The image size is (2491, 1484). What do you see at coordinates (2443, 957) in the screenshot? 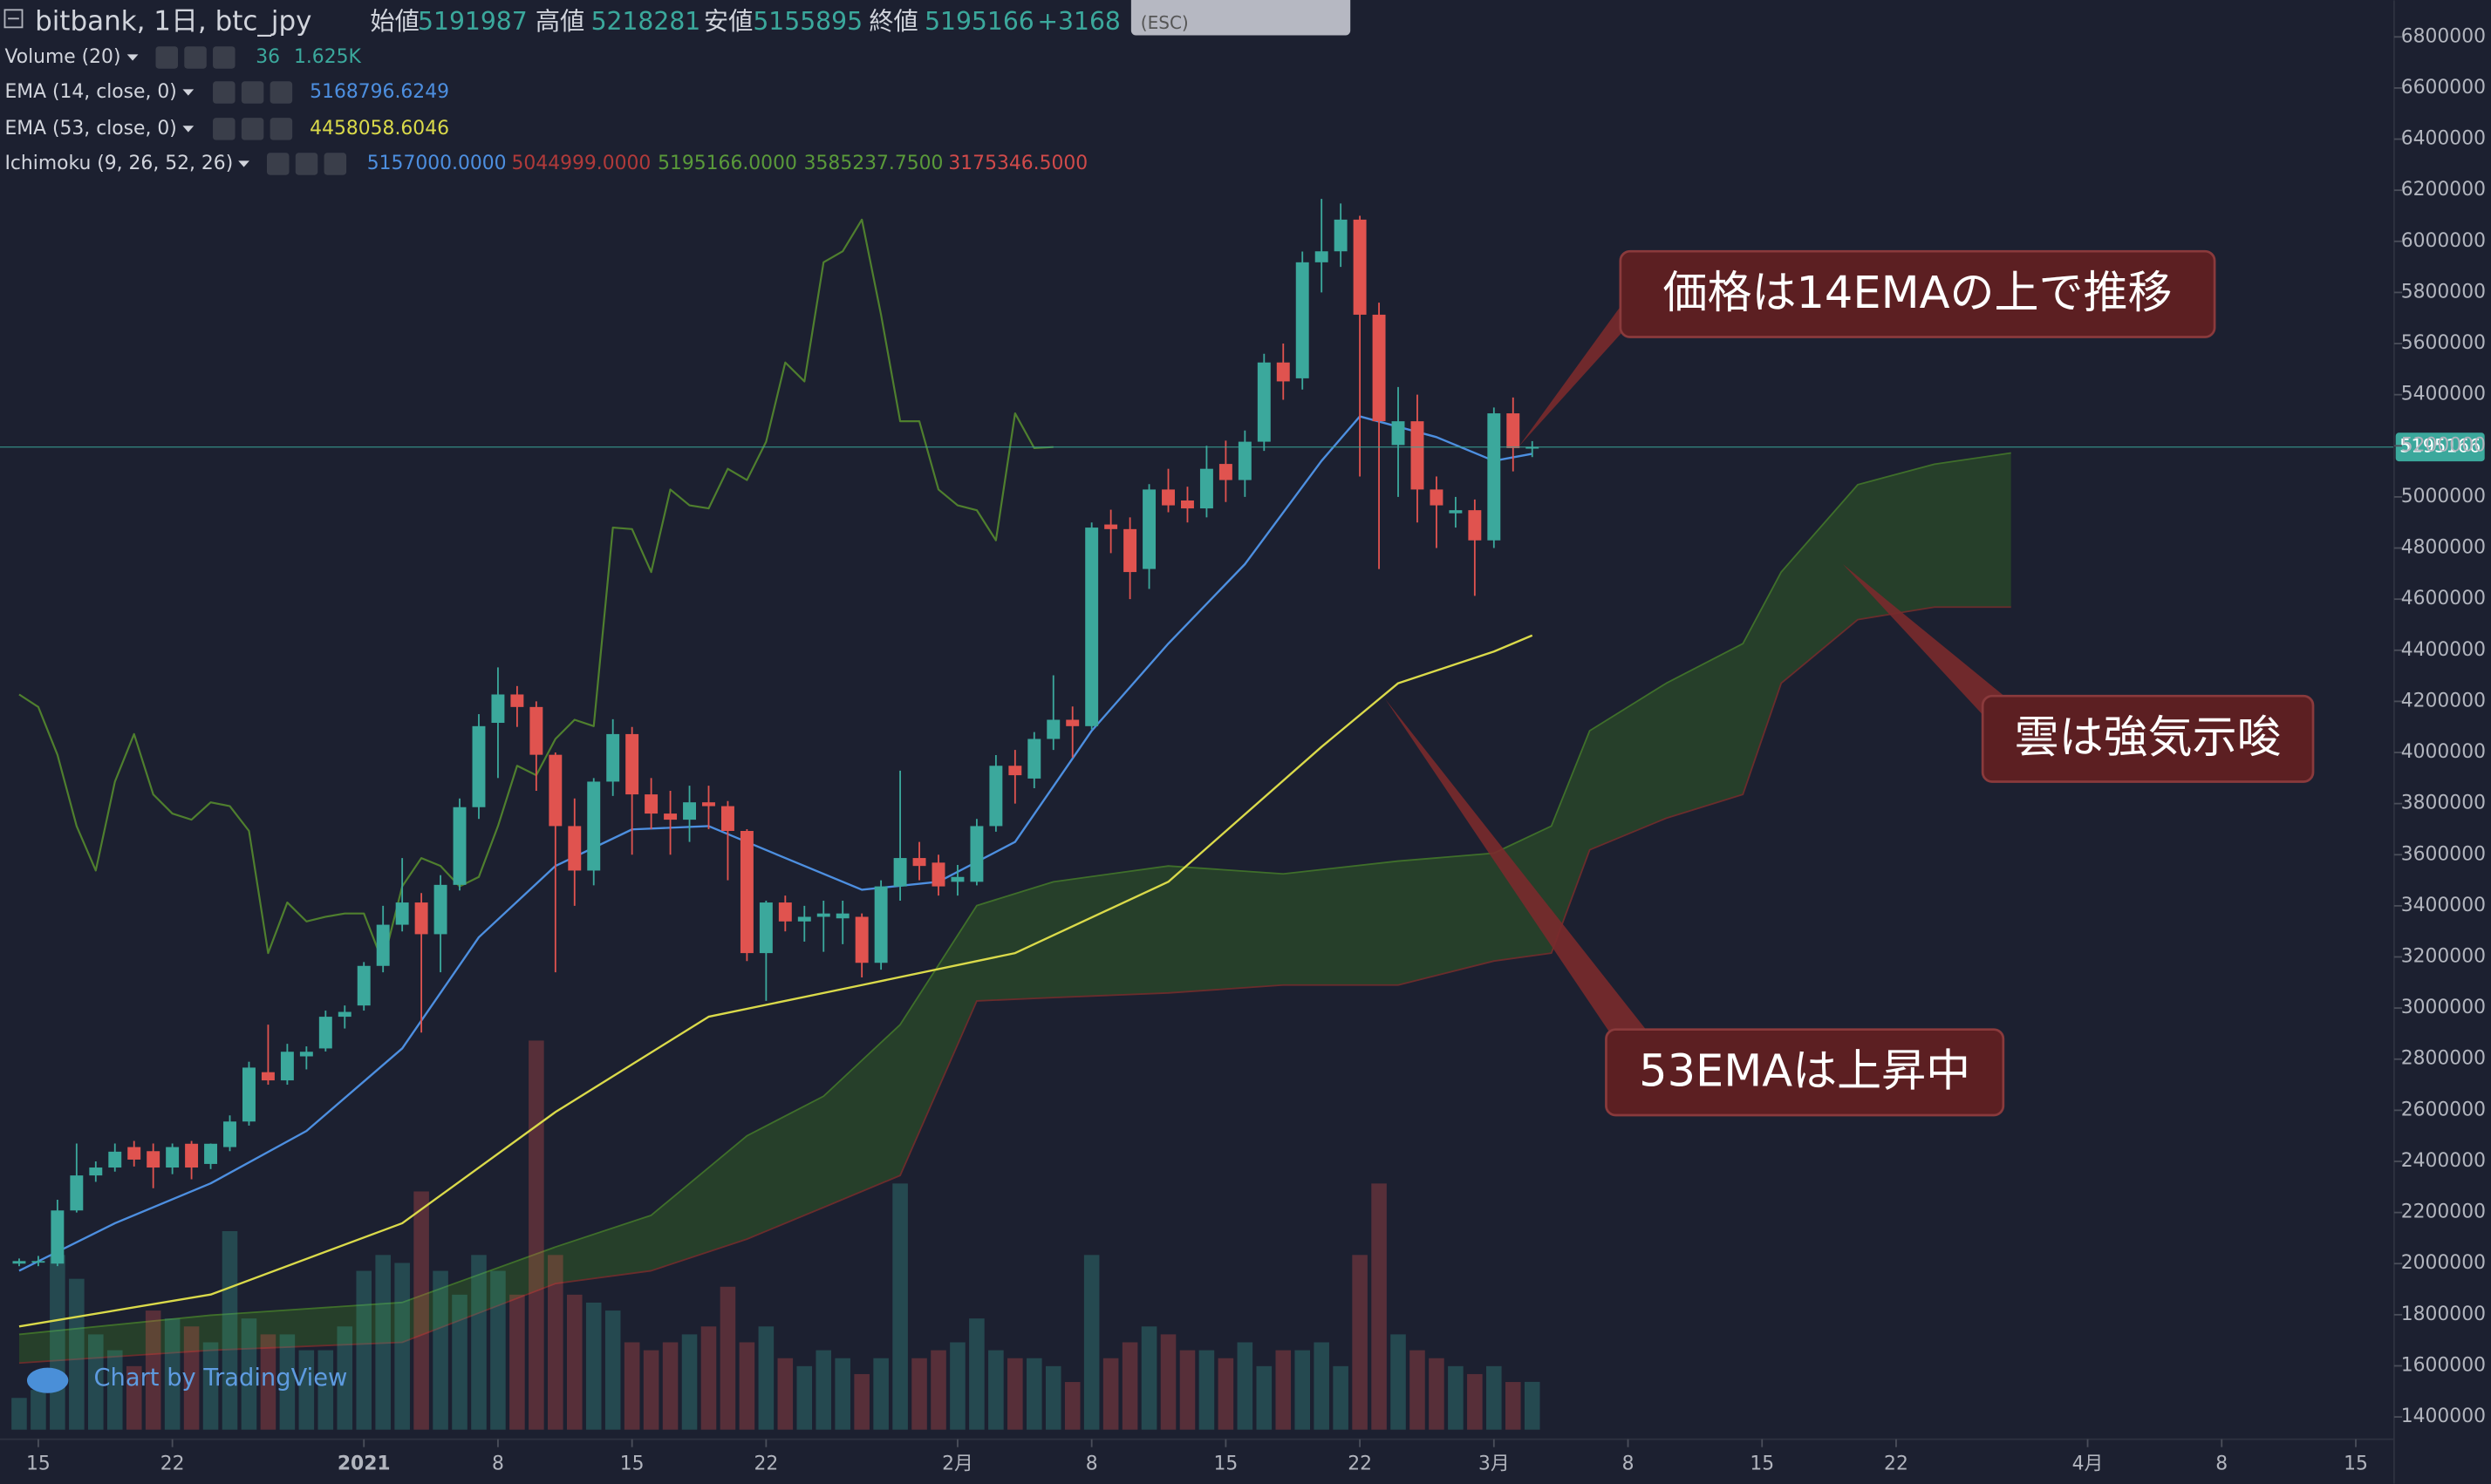
I see `y-tick-label: 3200000` at bounding box center [2443, 957].